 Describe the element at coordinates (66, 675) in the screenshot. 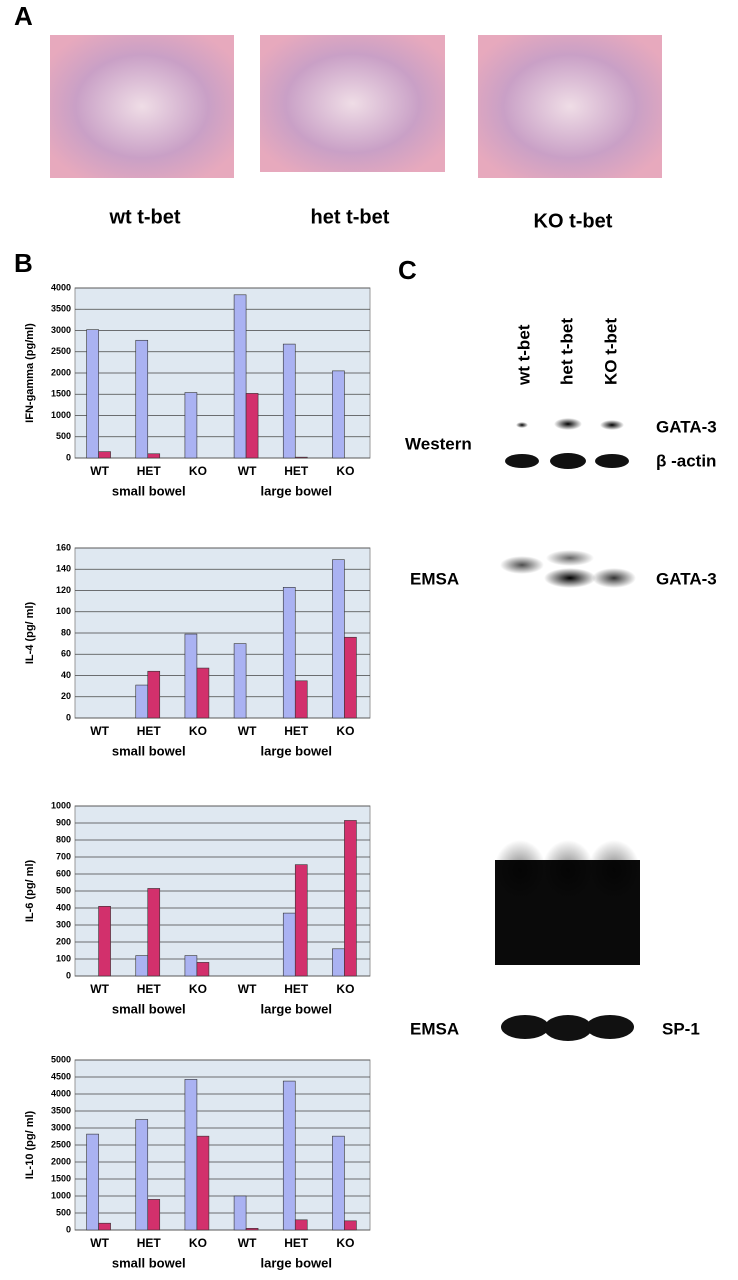

I see `y-tick-label: 40` at that location.